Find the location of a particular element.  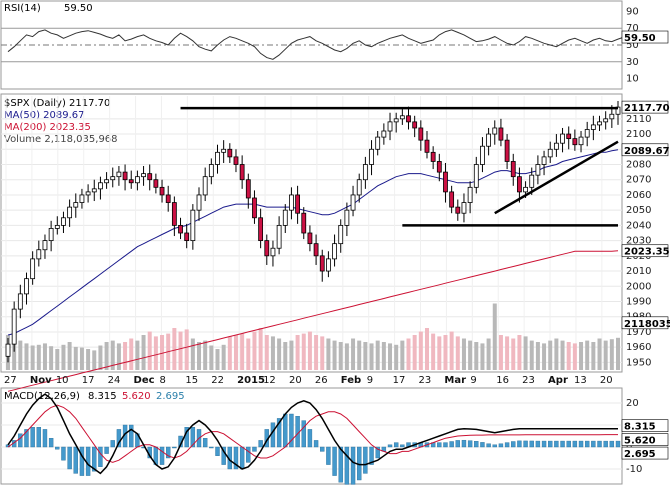

x-tick-label: 23 is located at coordinates (425, 380).